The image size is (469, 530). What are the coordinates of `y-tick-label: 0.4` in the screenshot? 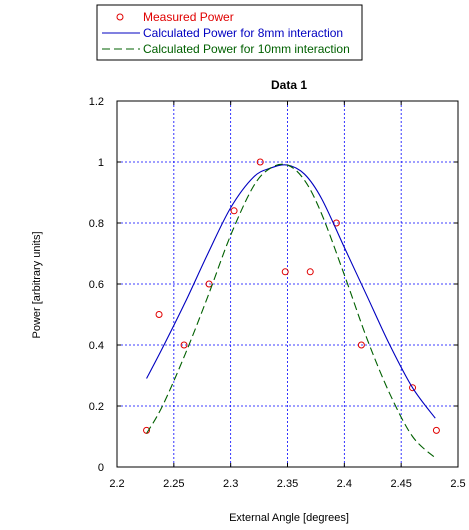 It's located at (96, 346).